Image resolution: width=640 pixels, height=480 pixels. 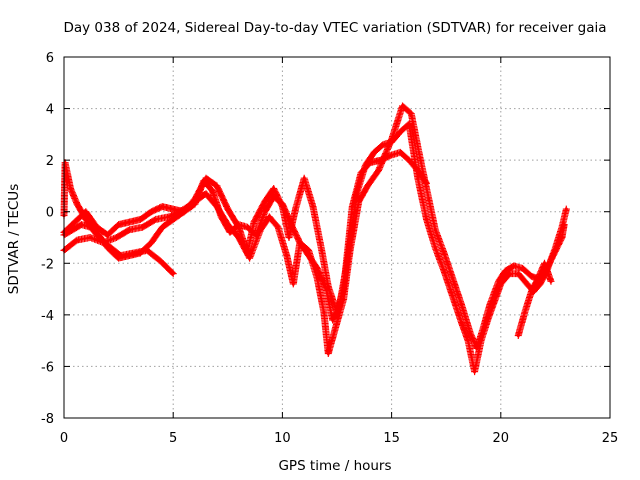 I want to click on y-tick-label: -2, so click(x=47, y=264).